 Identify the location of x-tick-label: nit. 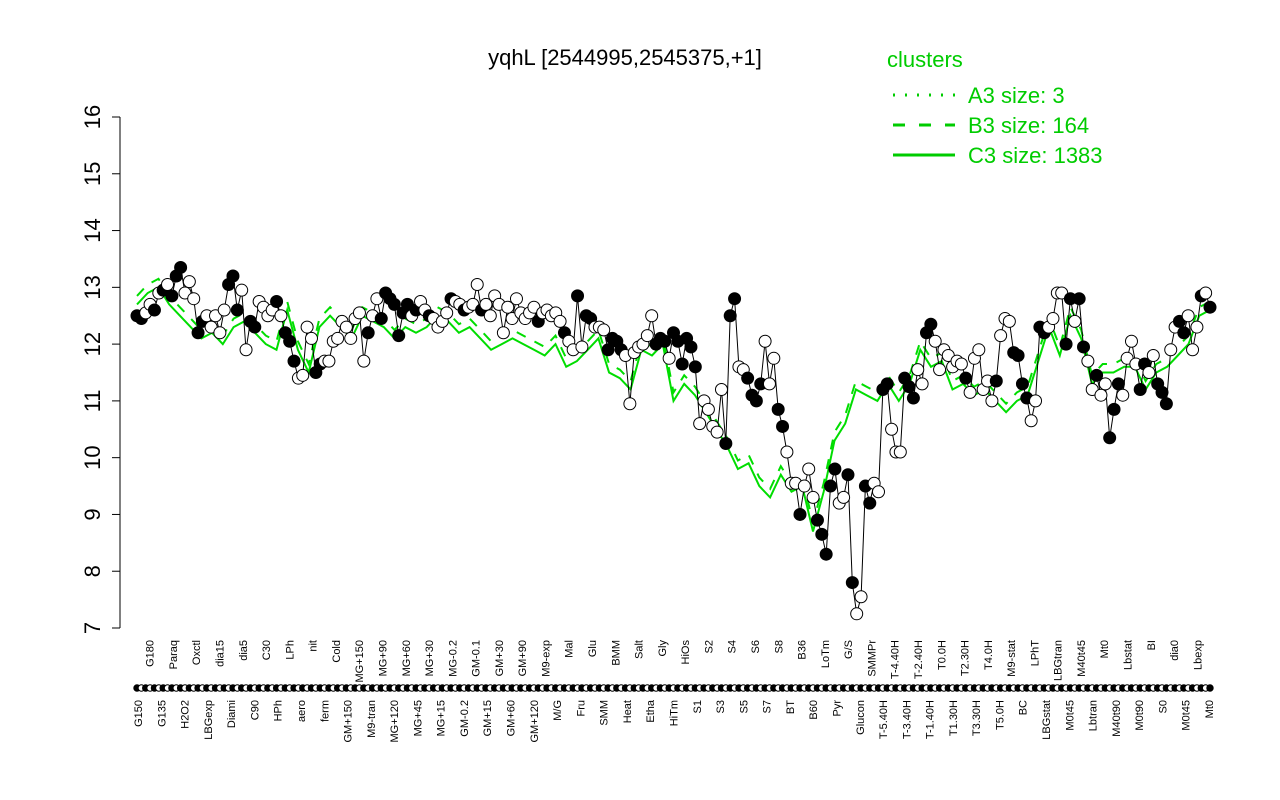
(314, 646).